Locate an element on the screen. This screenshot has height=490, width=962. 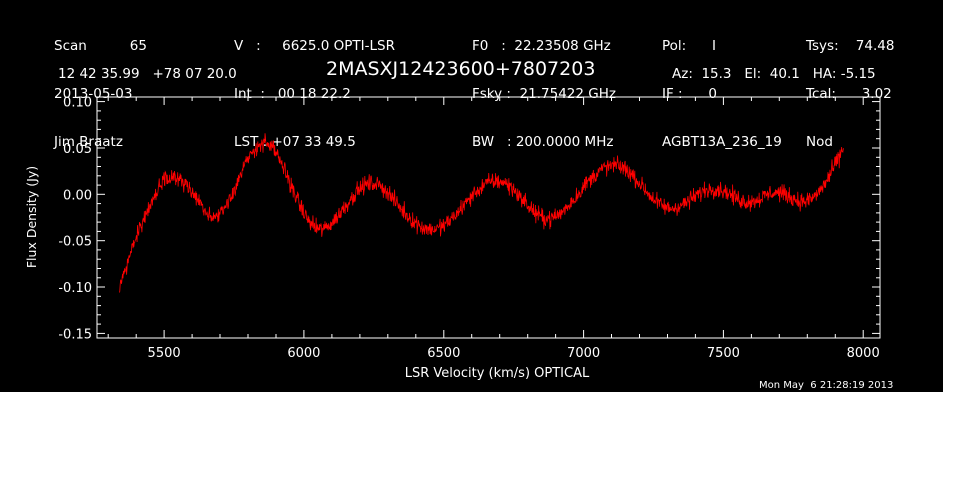
procedure-label: Nod is located at coordinates (819, 142).